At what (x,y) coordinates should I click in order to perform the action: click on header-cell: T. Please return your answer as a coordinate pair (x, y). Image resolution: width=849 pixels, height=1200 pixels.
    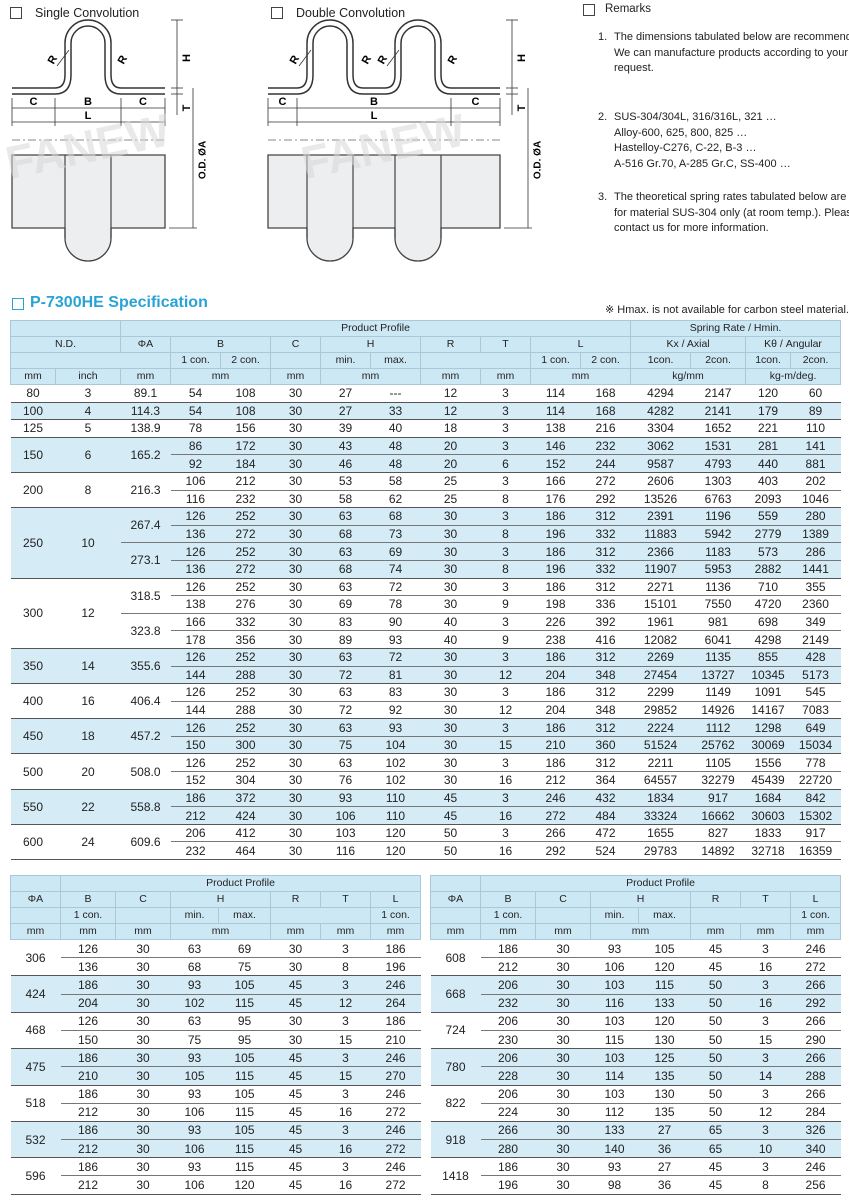
    Looking at the image, I should click on (345, 899).